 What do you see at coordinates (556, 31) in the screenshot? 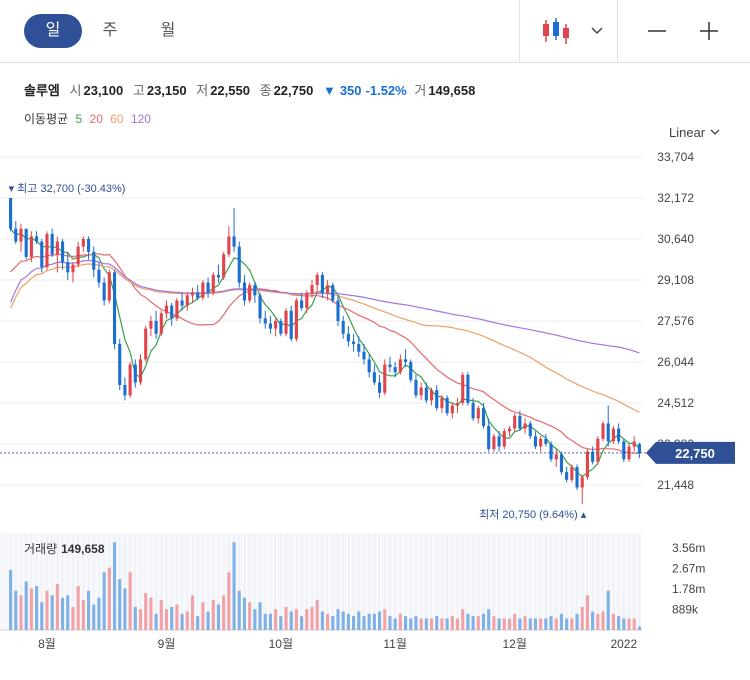
I see `candlestick-icon` at bounding box center [556, 31].